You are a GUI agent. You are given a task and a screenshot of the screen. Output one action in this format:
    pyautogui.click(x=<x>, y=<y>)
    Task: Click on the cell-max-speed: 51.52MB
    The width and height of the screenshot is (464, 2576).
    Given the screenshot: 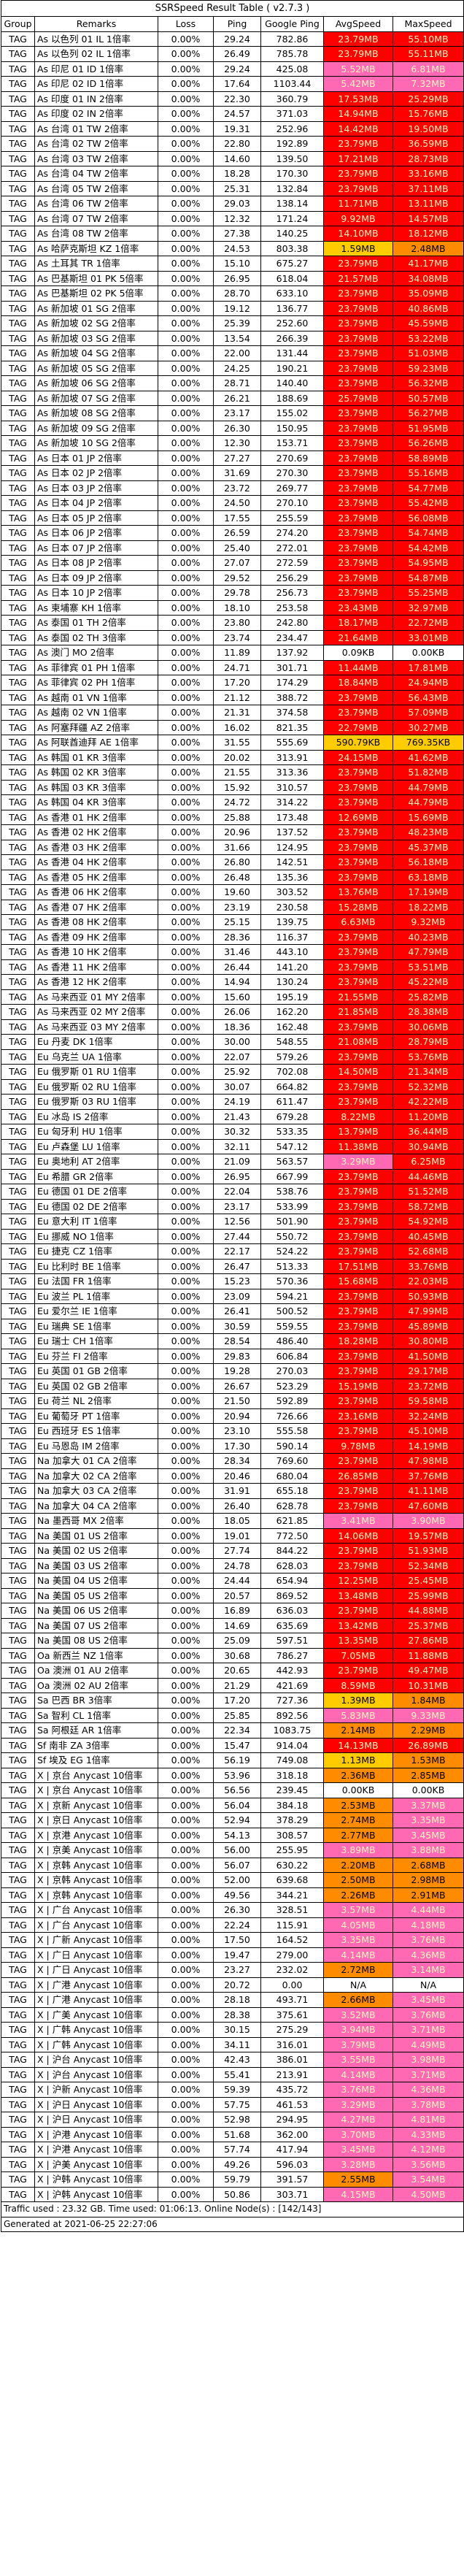 What is the action you would take?
    pyautogui.click(x=428, y=1192)
    